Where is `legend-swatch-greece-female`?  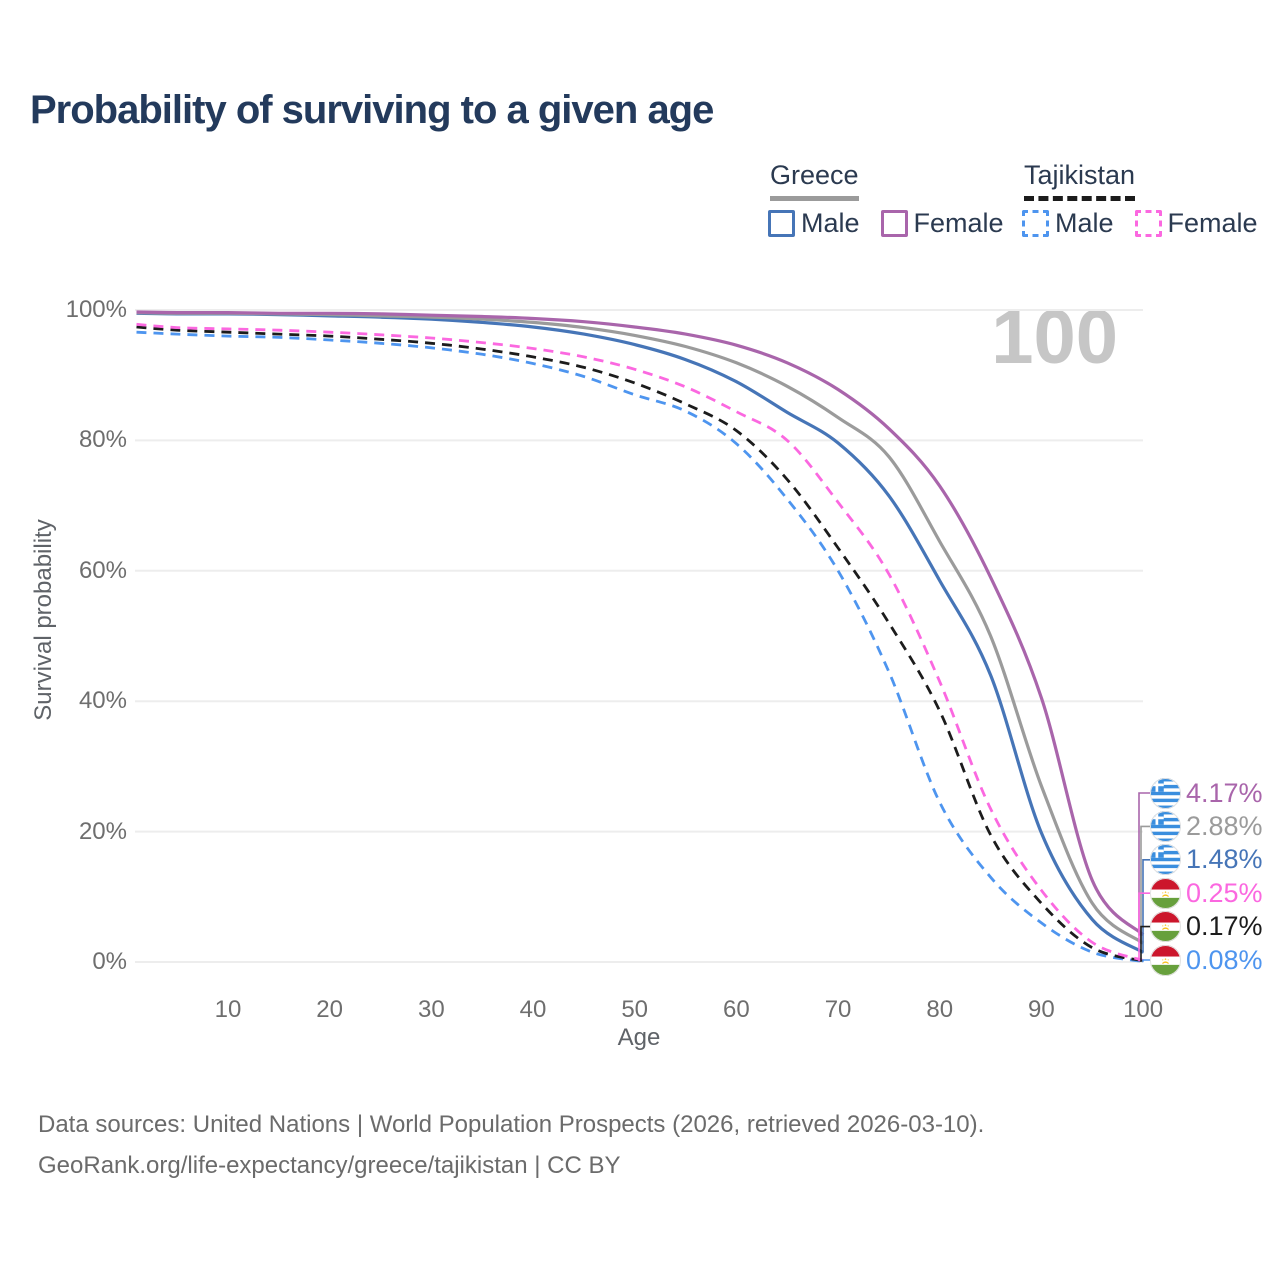
legend-swatch-greece-female is located at coordinates (894, 223).